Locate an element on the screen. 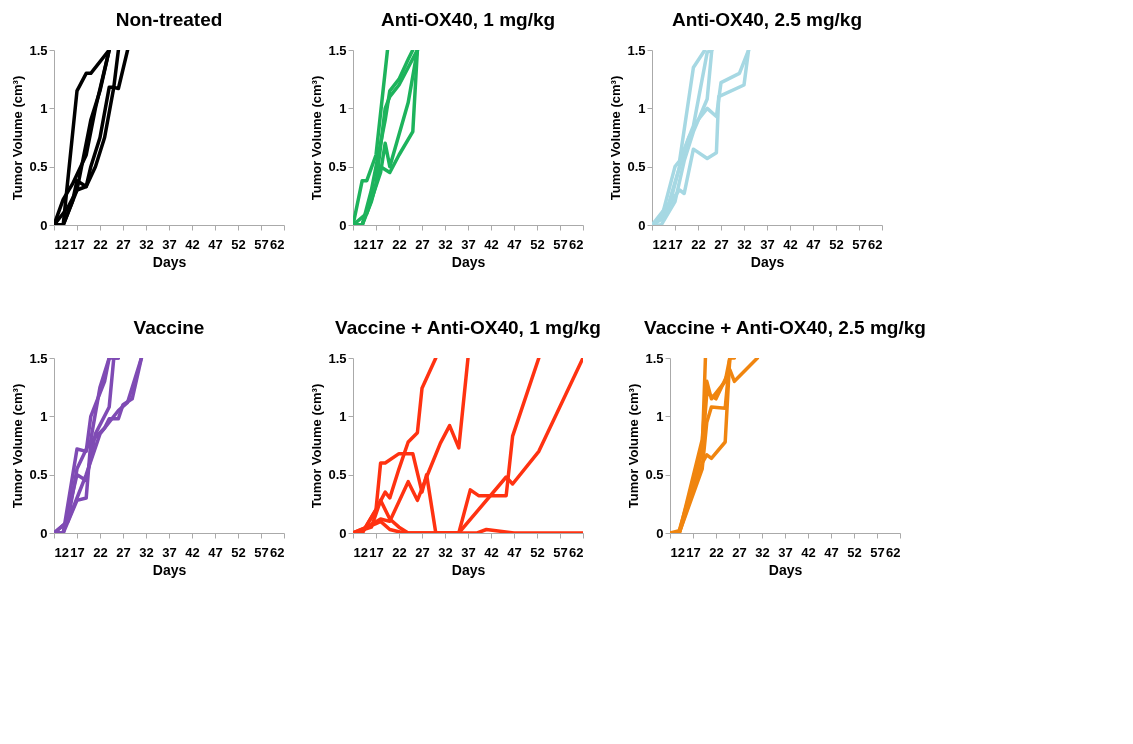 This screenshot has height=744, width=1133. chart-title: Anti-OX40, 1 mg/kg is located at coordinates (468, 19).